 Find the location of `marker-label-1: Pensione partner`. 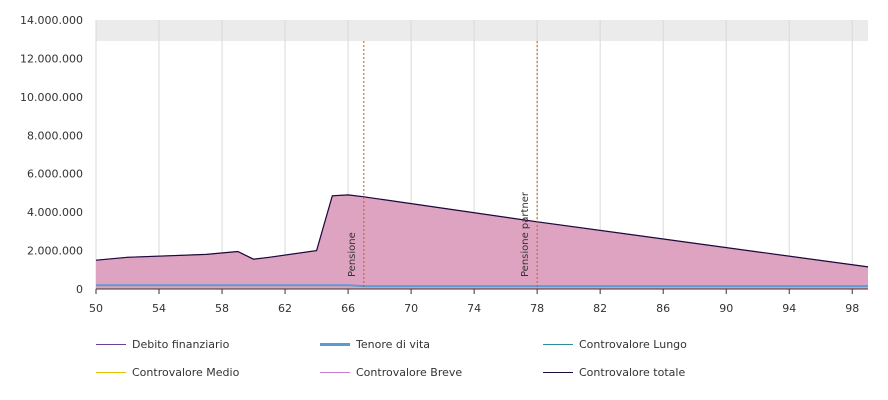

marker-label-1: Pensione partner is located at coordinates (525, 234).